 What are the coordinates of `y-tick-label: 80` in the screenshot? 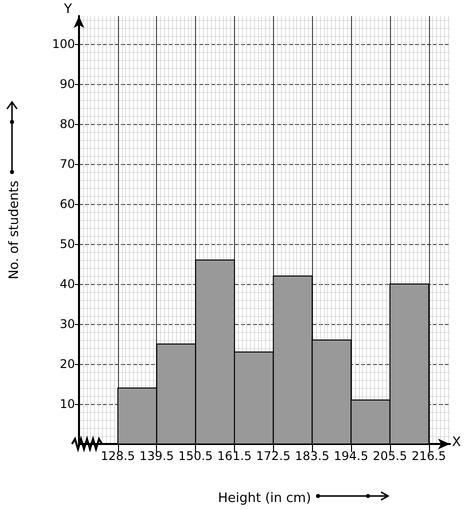 It's located at (67, 124).